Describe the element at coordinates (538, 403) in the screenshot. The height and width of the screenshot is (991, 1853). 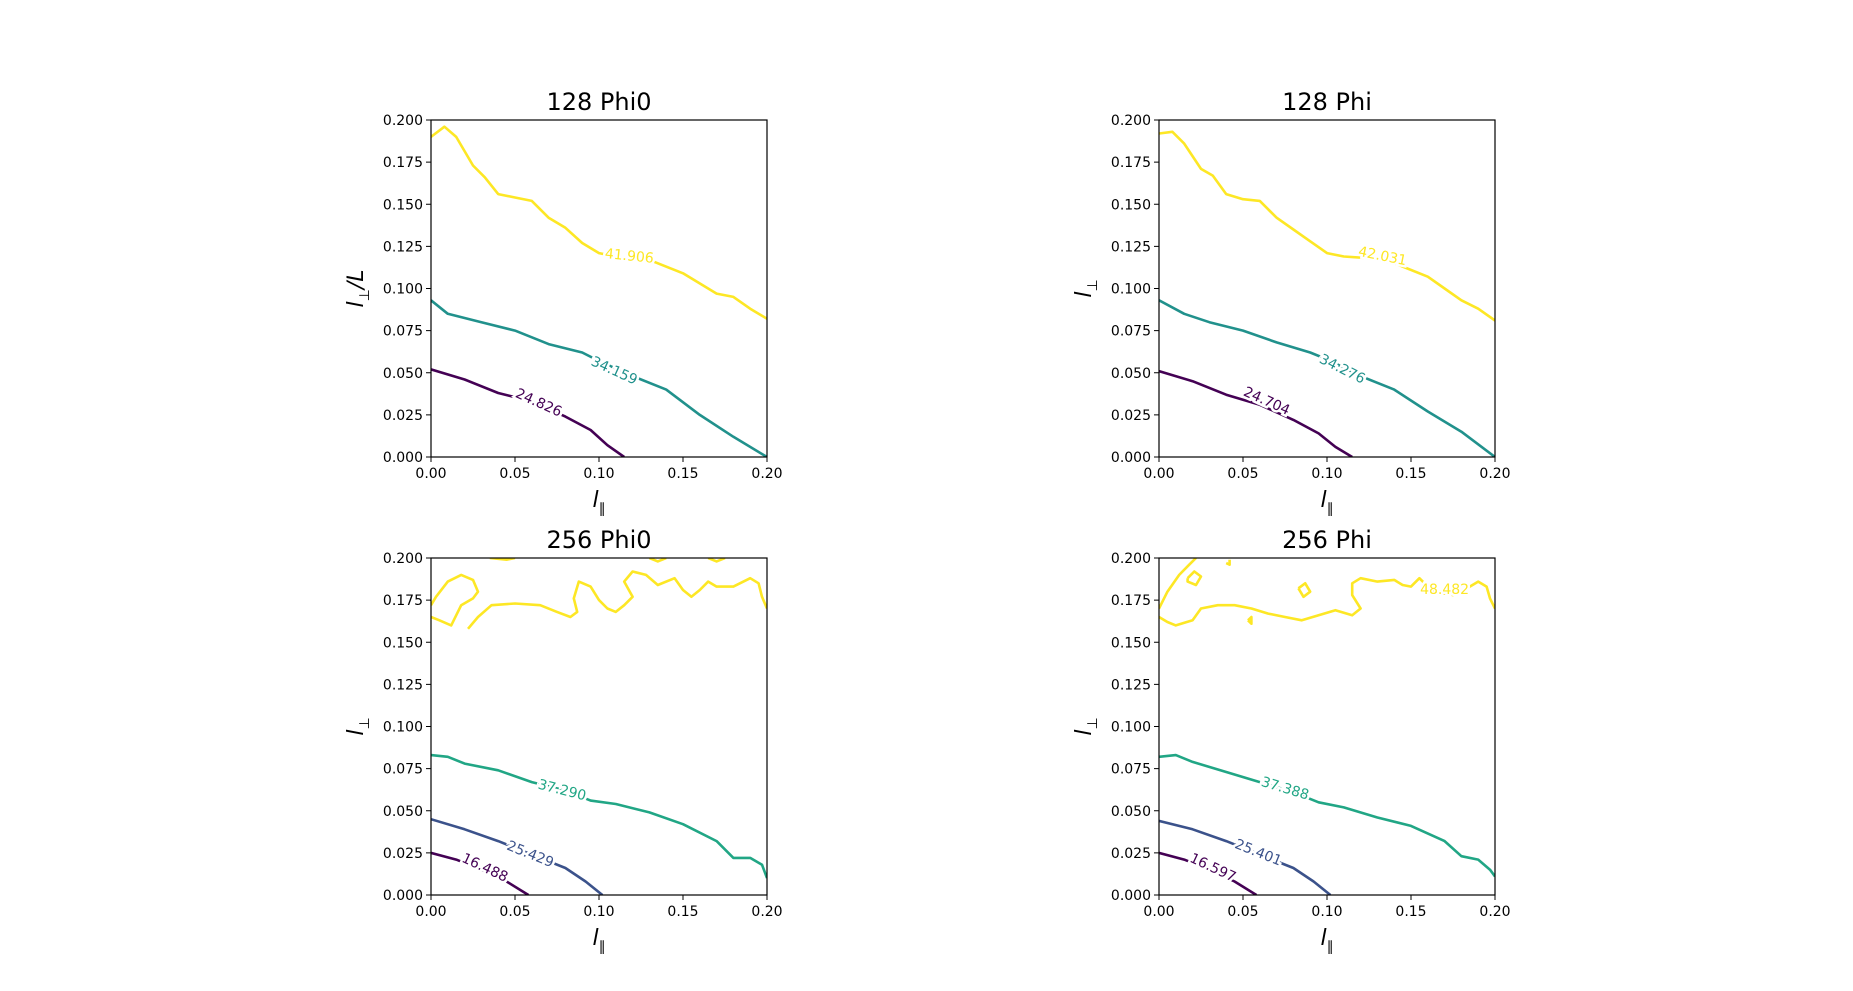
I see `contour-label: 24.826` at that location.